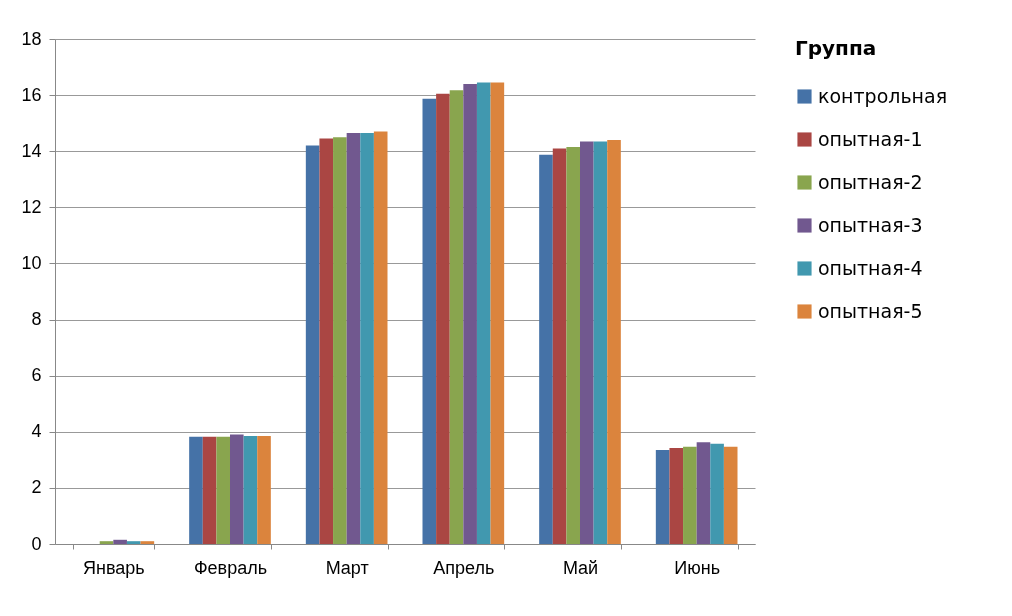  I want to click on y-tick-label: 12, so click(31, 206).